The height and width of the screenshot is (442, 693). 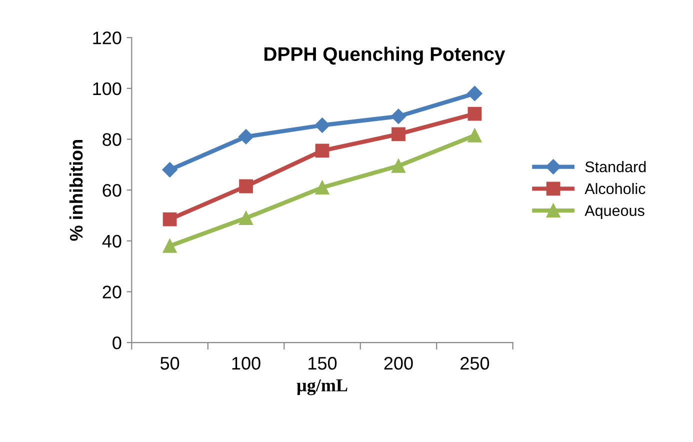 What do you see at coordinates (615, 166) in the screenshot?
I see `legend-label: Standard` at bounding box center [615, 166].